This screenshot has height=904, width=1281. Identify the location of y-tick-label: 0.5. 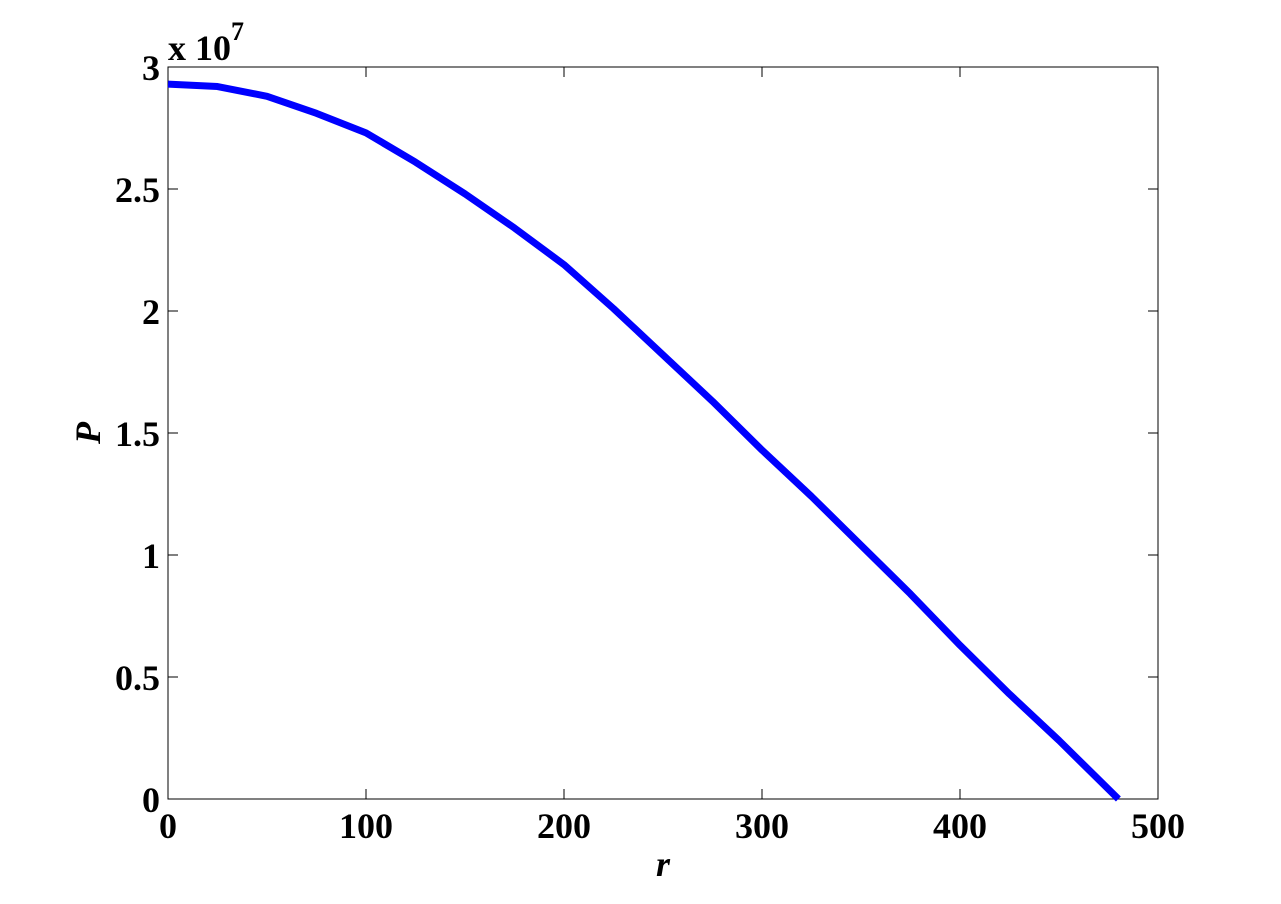
(137, 678).